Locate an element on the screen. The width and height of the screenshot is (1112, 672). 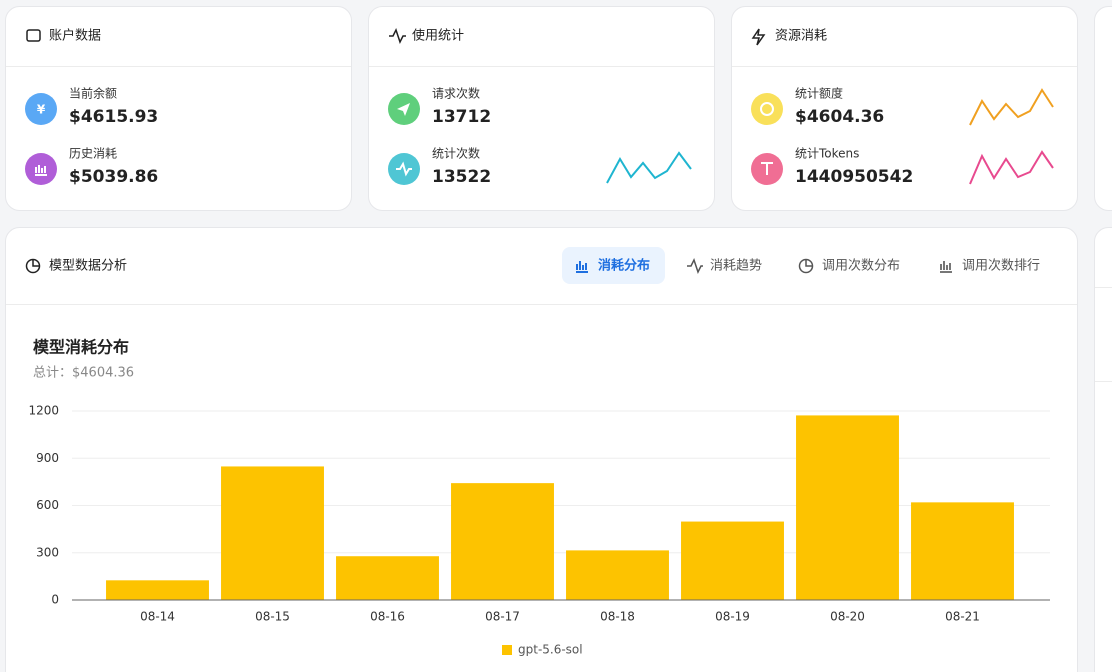
chart-title: 模型消耗分布 is located at coordinates (81, 347).